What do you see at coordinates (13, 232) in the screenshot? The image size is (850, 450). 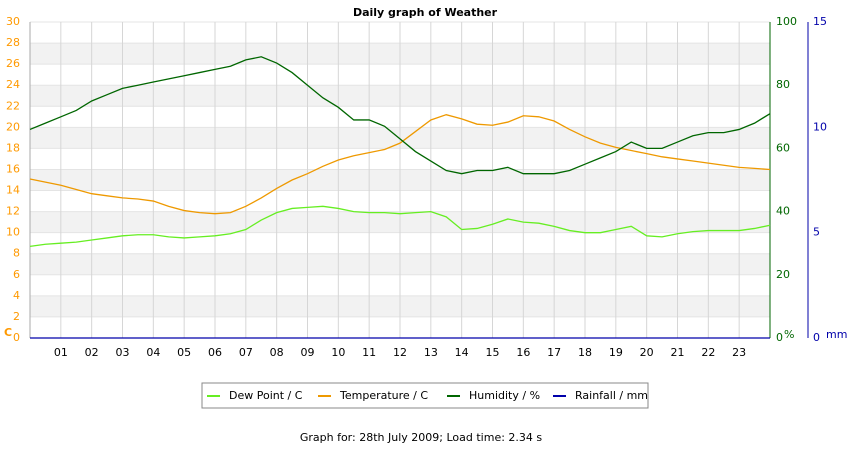 I see `y-tick-label: 10` at bounding box center [13, 232].